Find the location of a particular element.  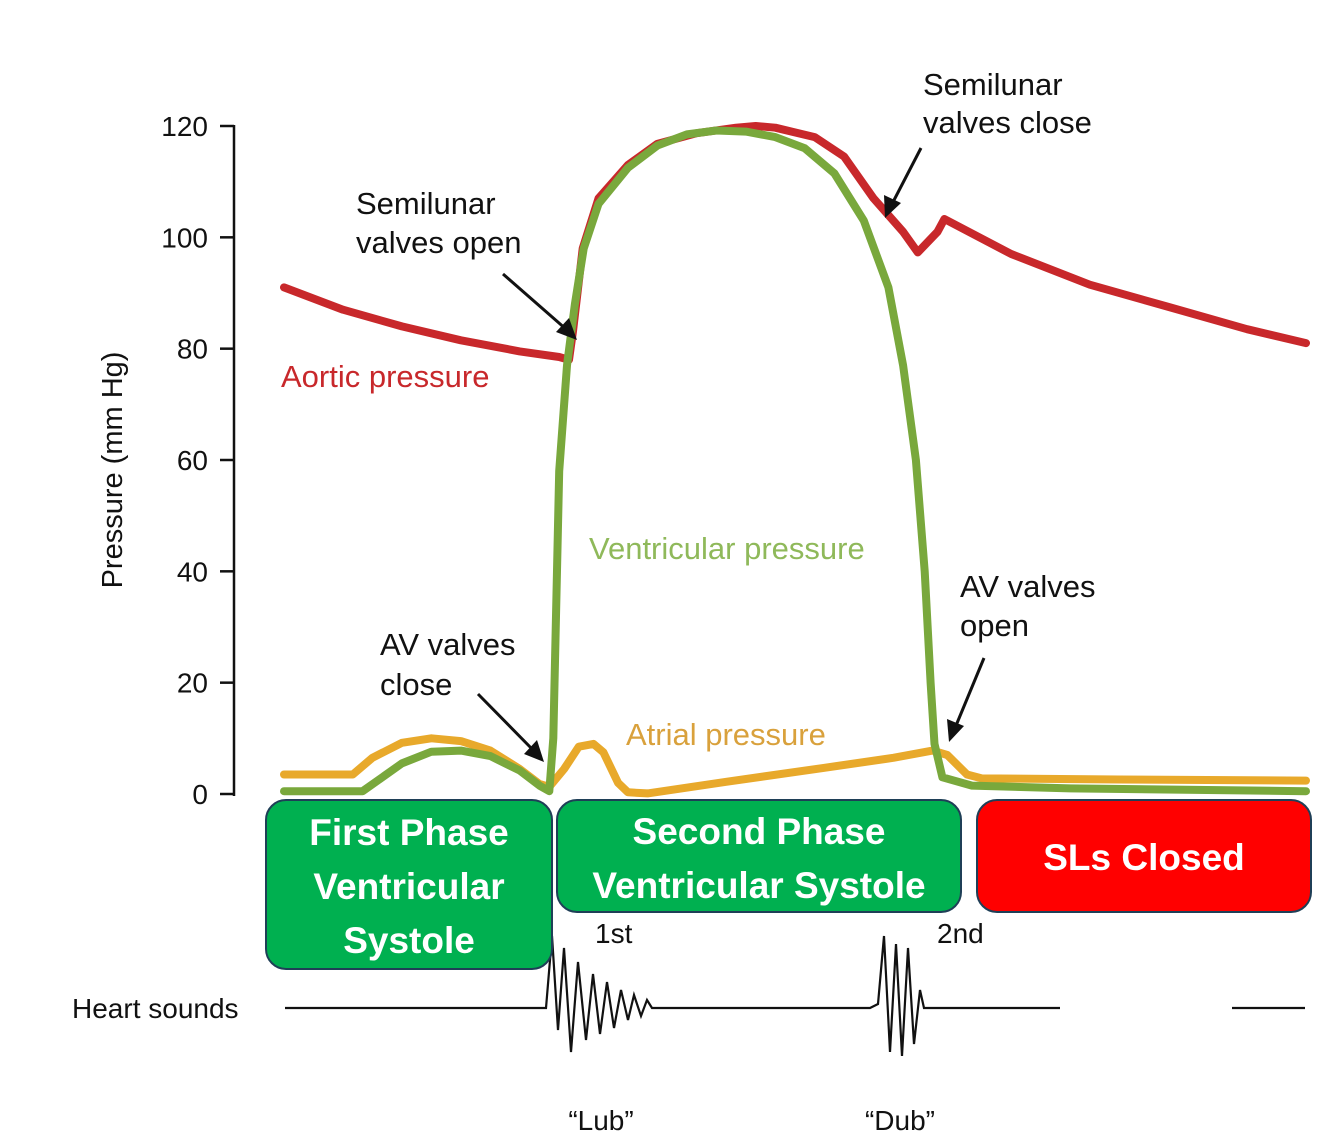

heart-sounds-label: Heart sounds is located at coordinates (155, 1008).